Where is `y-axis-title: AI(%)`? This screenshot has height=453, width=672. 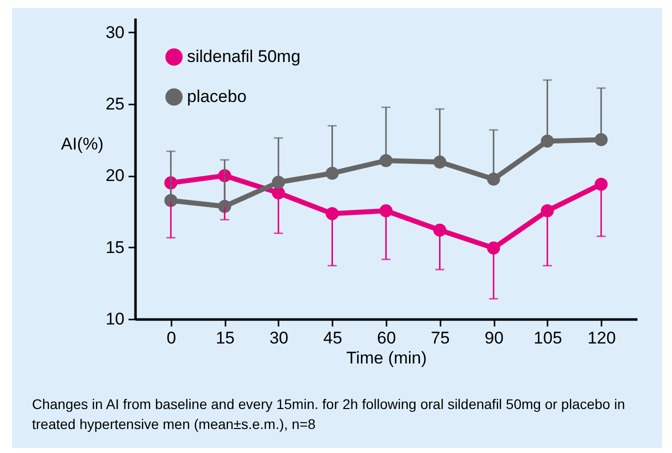
y-axis-title: AI(%) is located at coordinates (82, 144).